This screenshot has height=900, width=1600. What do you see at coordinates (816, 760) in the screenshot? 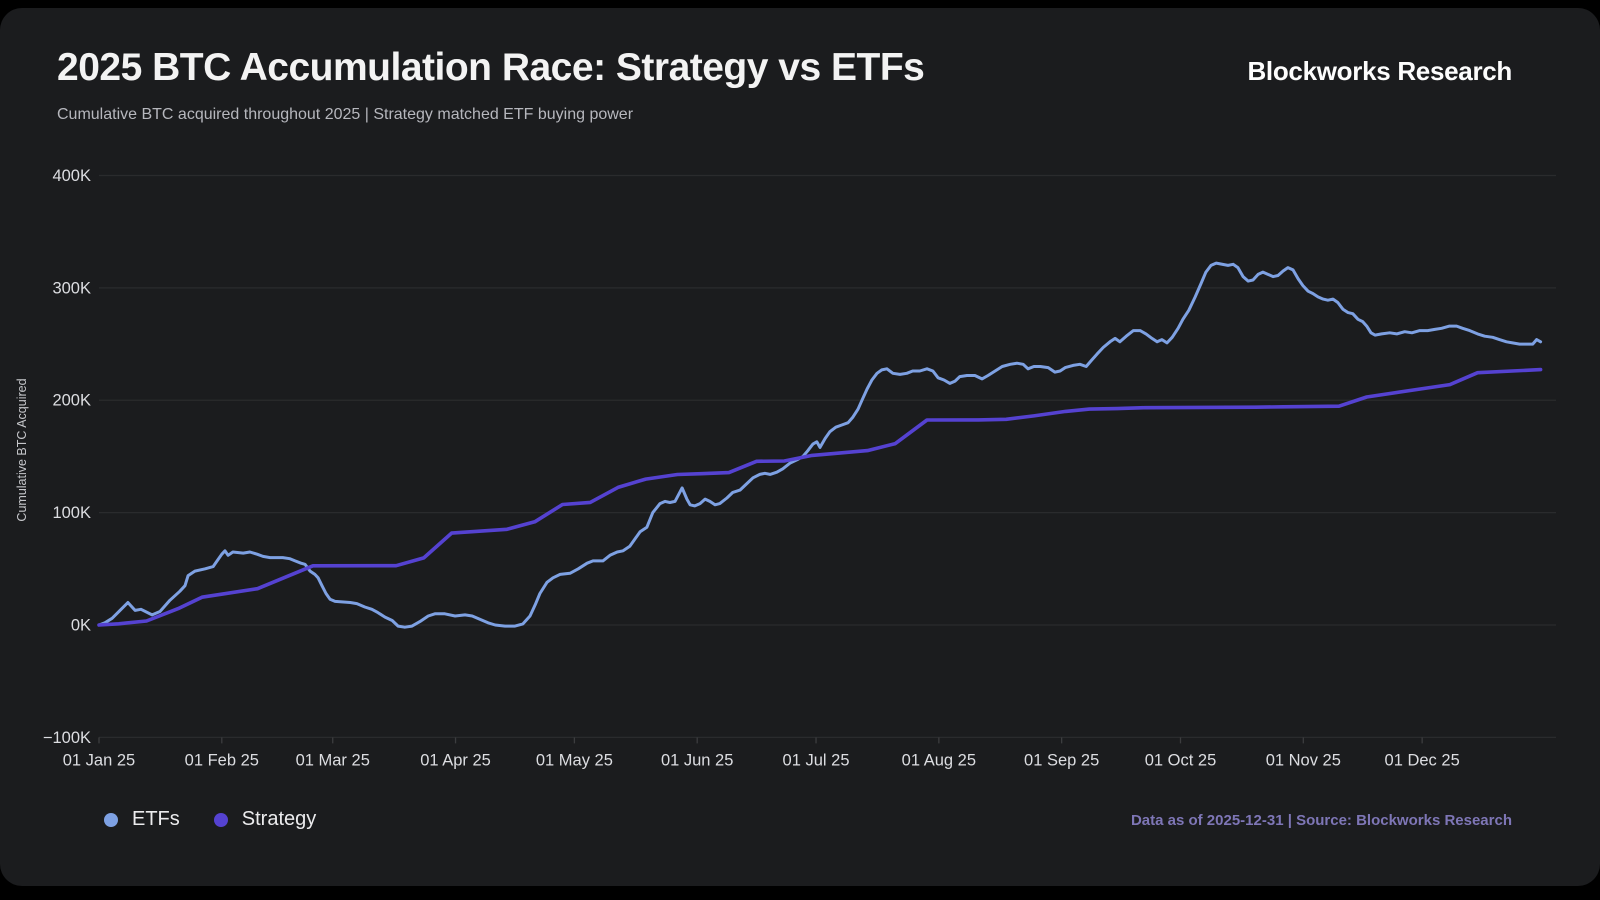
I see `x-tick-label: 01 Jul 25` at bounding box center [816, 760].